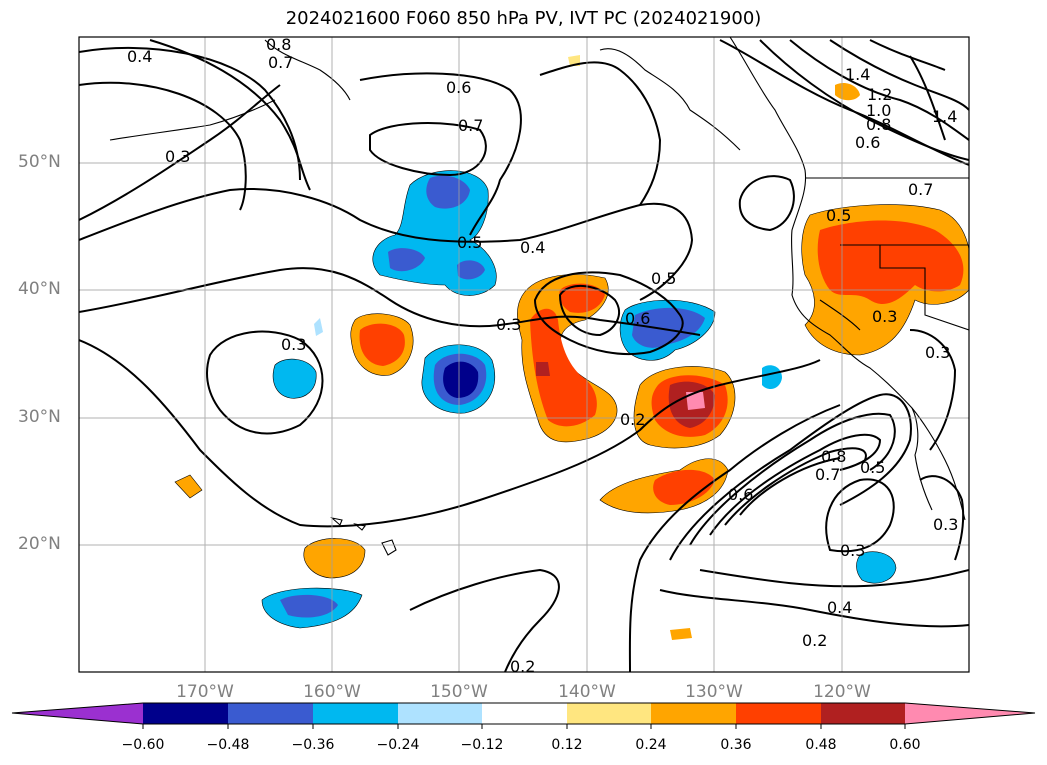 The image size is (1047, 765). Describe the element at coordinates (459, 692) in the screenshot. I see `lon-label: 150°W` at that location.